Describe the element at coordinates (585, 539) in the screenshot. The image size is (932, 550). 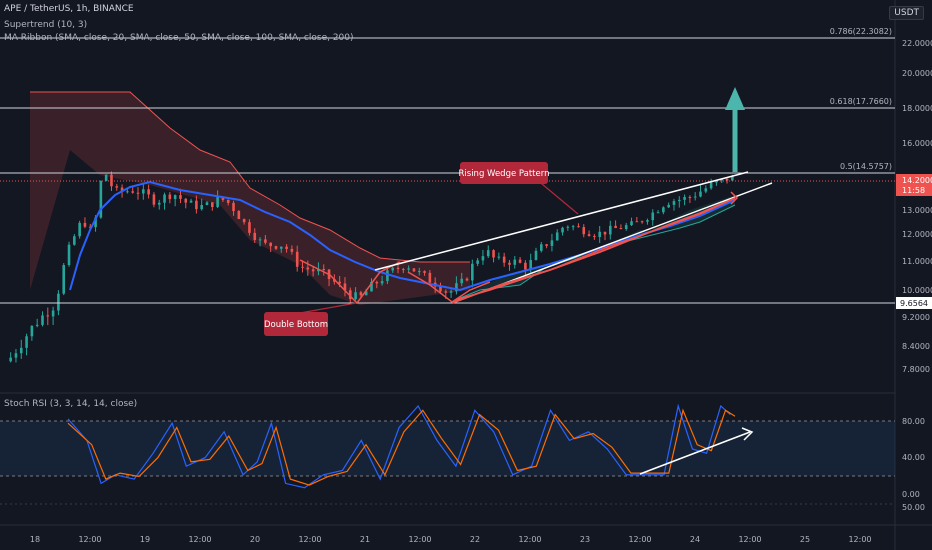
I see `time-tick: 23` at that location.